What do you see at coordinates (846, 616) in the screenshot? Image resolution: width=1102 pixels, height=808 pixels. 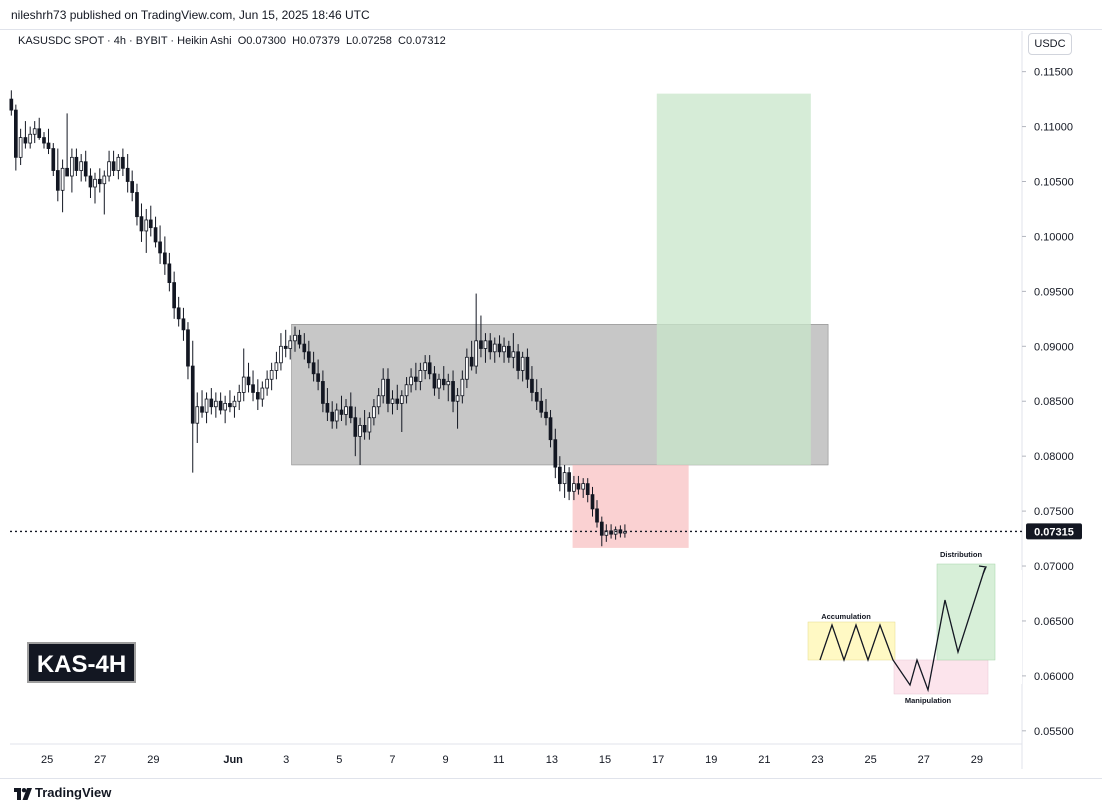 I see `accumulation-label: Accumulation` at bounding box center [846, 616].